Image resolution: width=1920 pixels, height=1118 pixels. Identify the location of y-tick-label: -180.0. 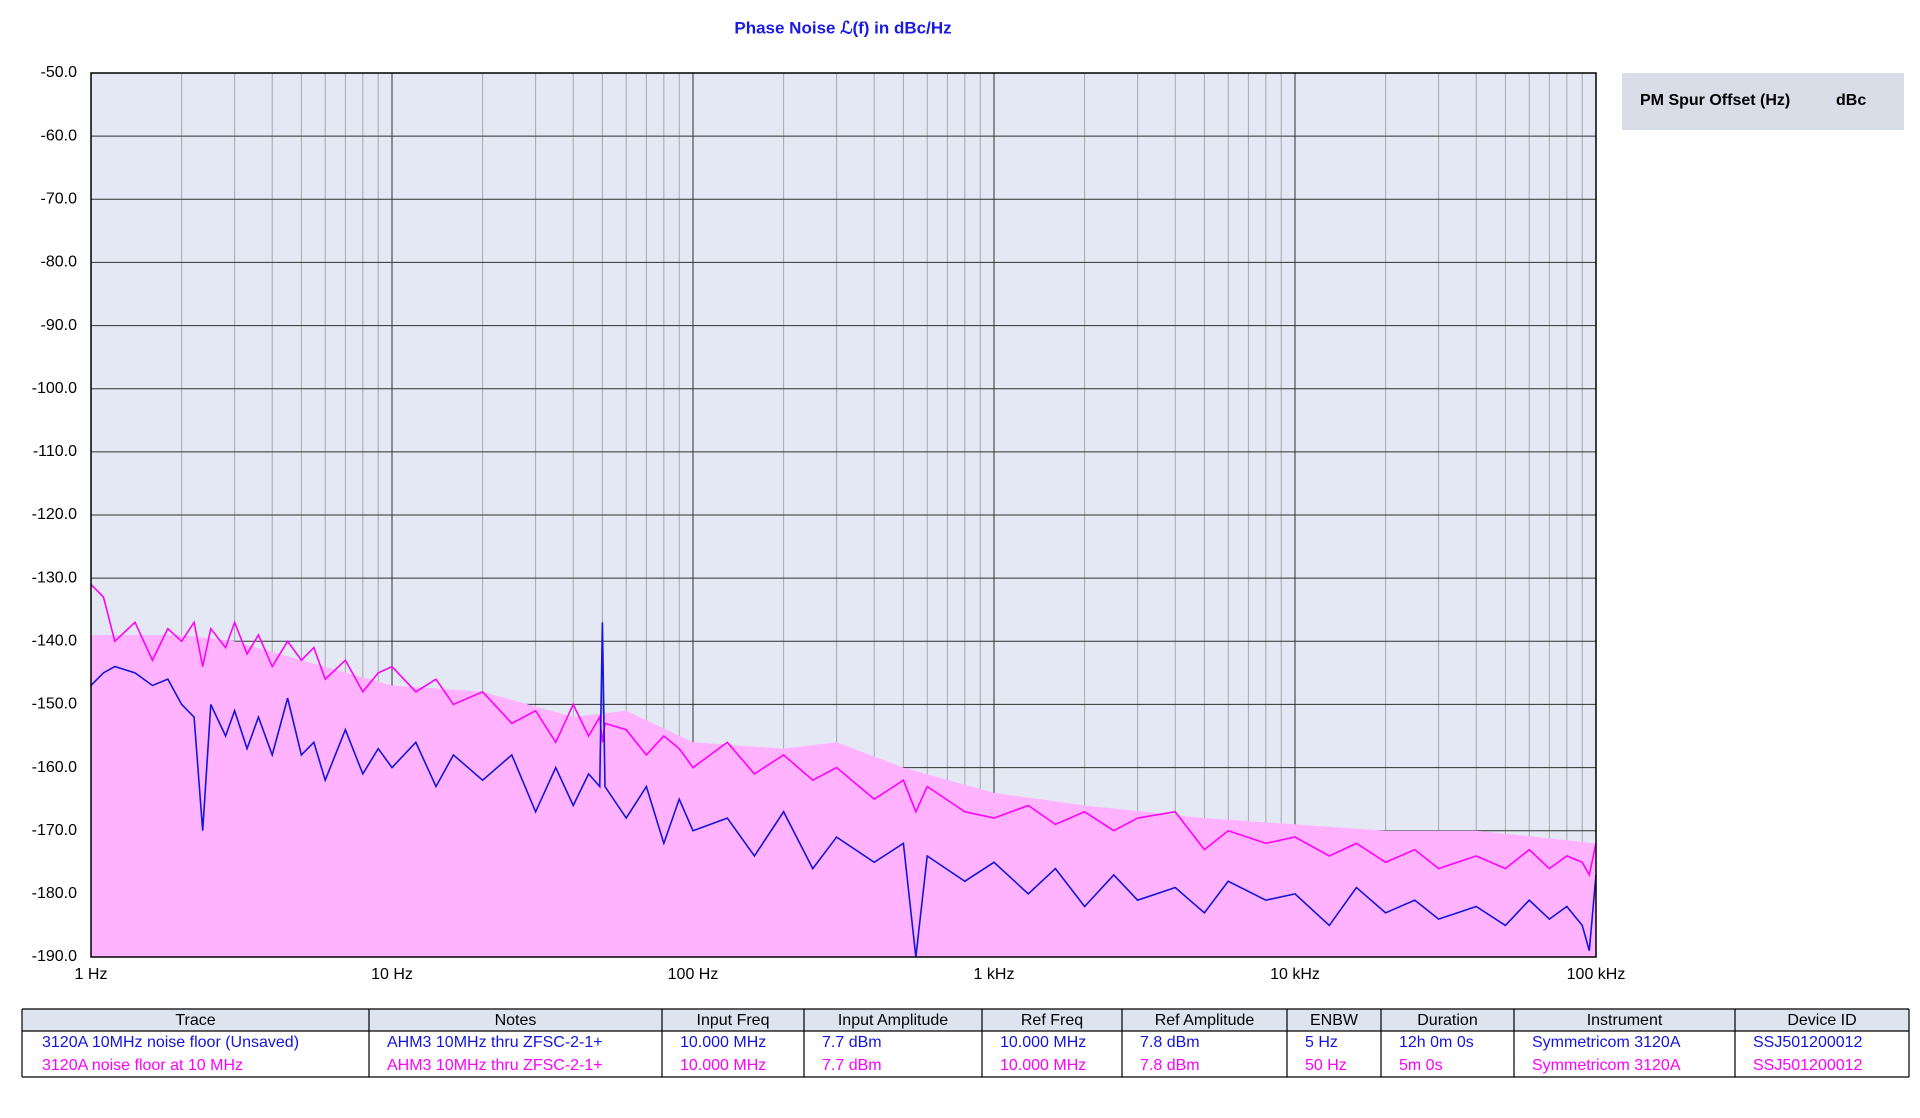
(54, 893).